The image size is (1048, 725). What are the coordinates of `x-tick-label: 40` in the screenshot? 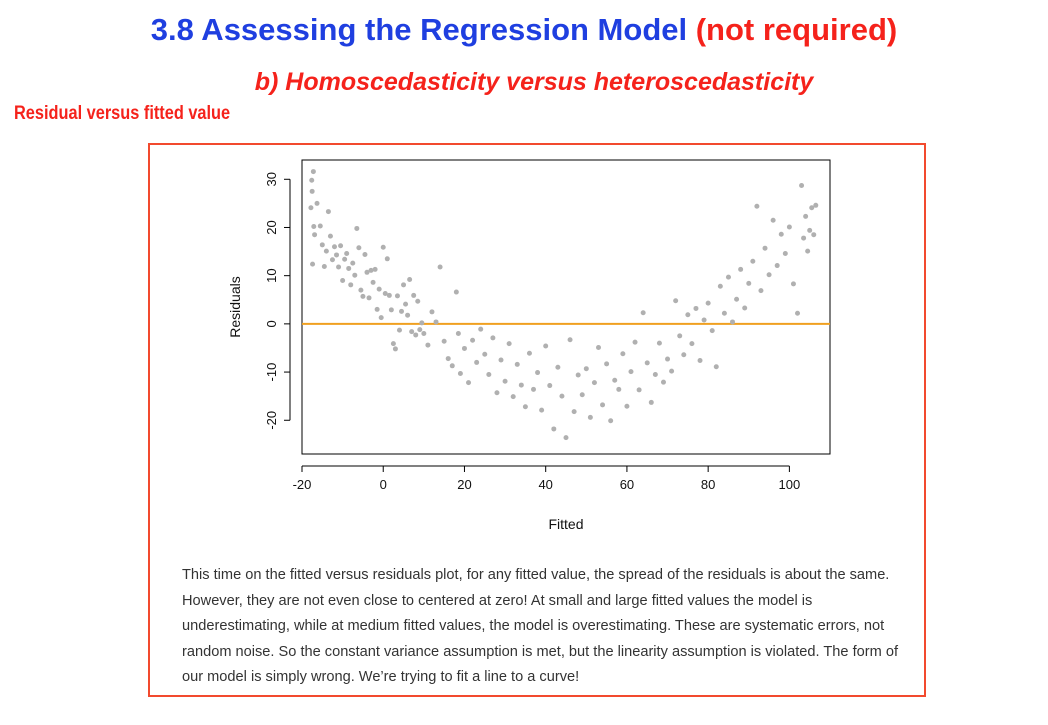 It's located at (545, 484).